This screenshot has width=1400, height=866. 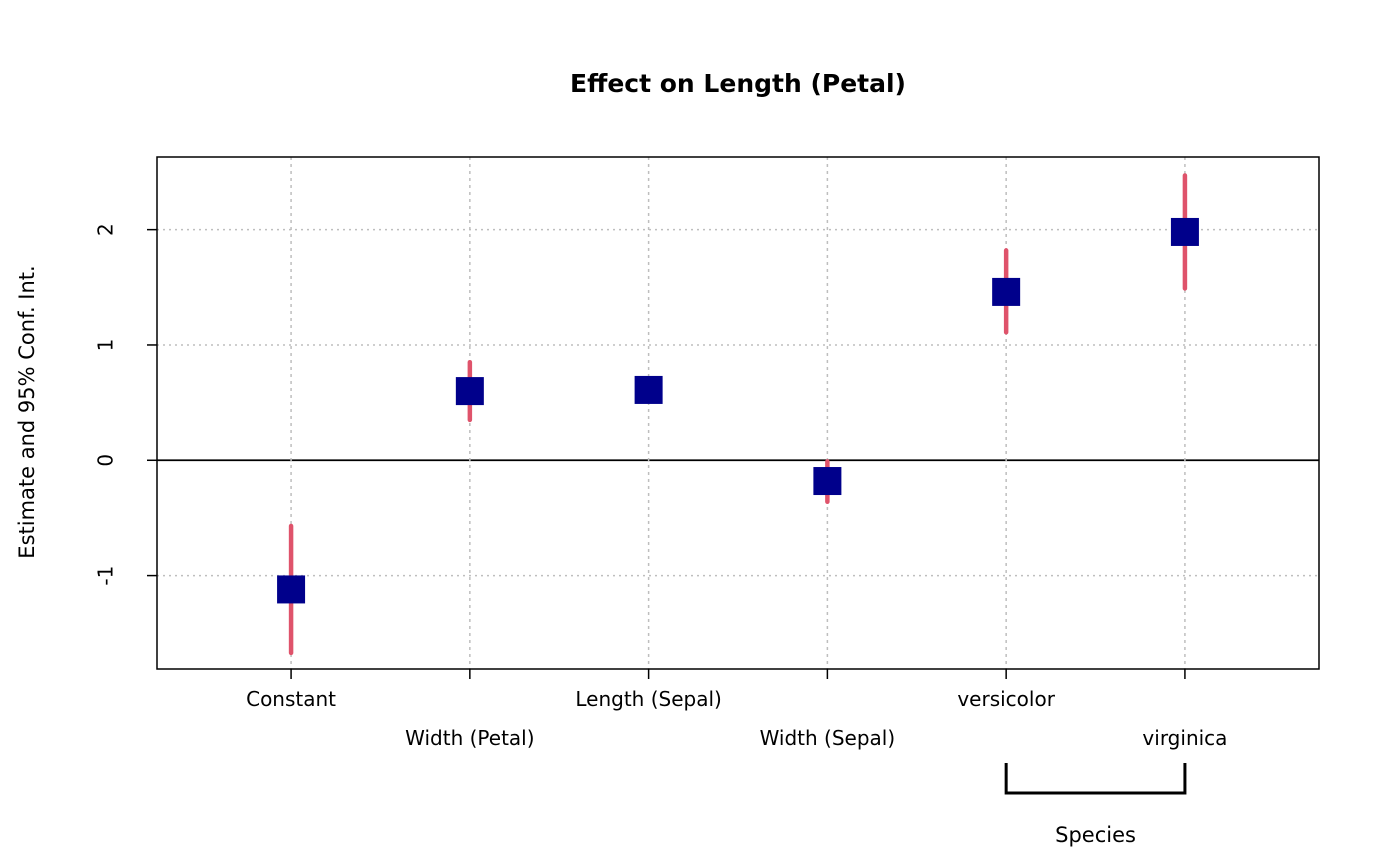 What do you see at coordinates (291, 699) in the screenshot?
I see `x-tick-label: Constant` at bounding box center [291, 699].